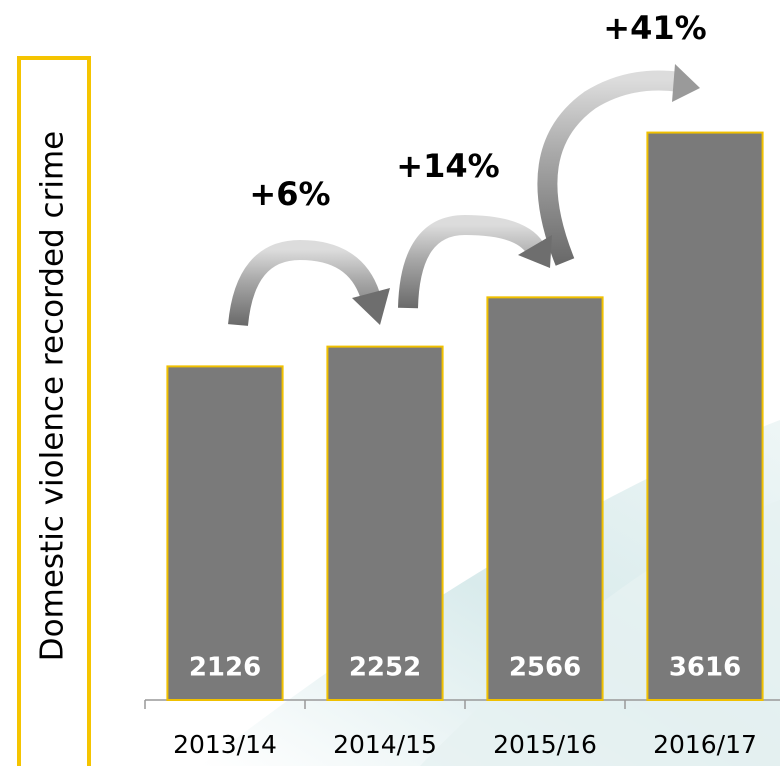  I want to click on x-tick-label: 2013/14, so click(225, 744).